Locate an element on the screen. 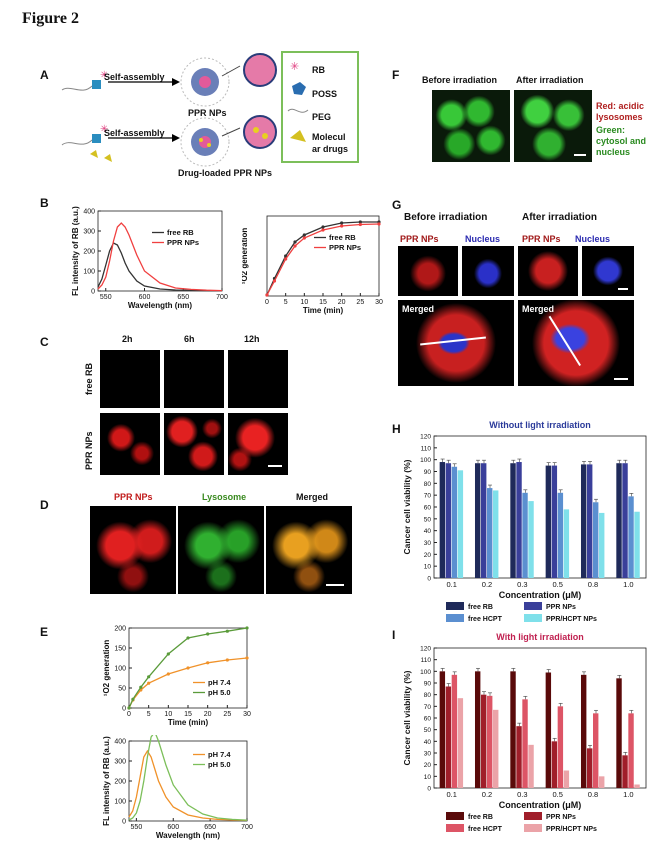  x-tick-label: 5 is located at coordinates (149, 714).